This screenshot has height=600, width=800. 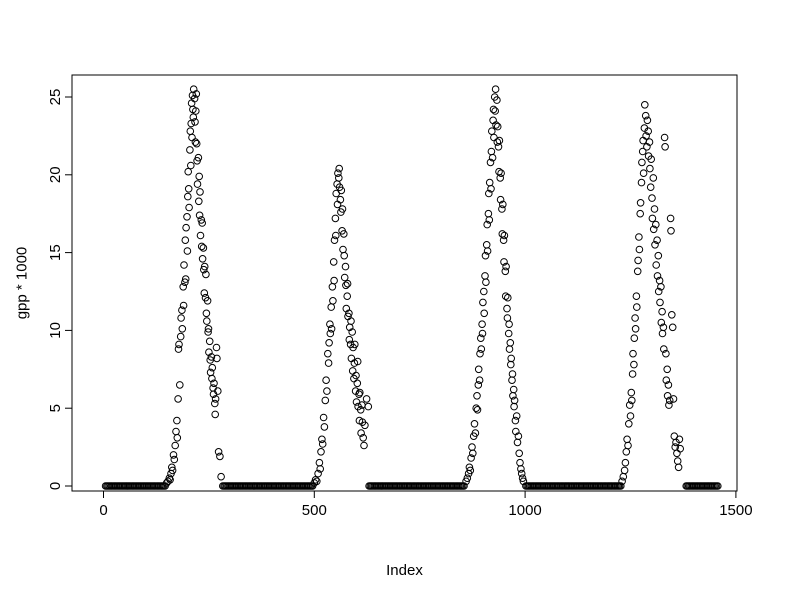 What do you see at coordinates (314, 510) in the screenshot?
I see `x-tick-label: 500` at bounding box center [314, 510].